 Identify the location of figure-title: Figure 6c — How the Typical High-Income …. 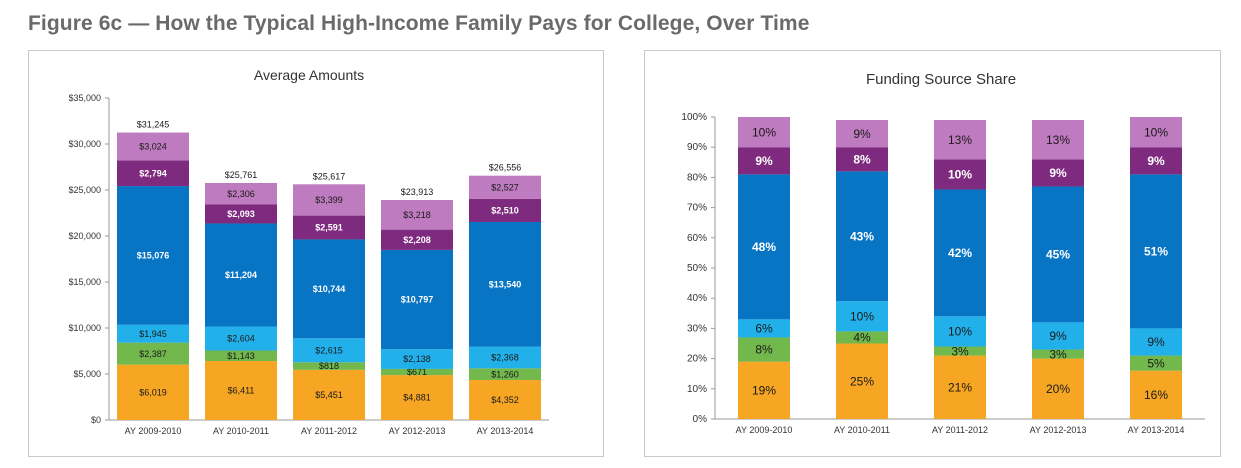
(419, 23).